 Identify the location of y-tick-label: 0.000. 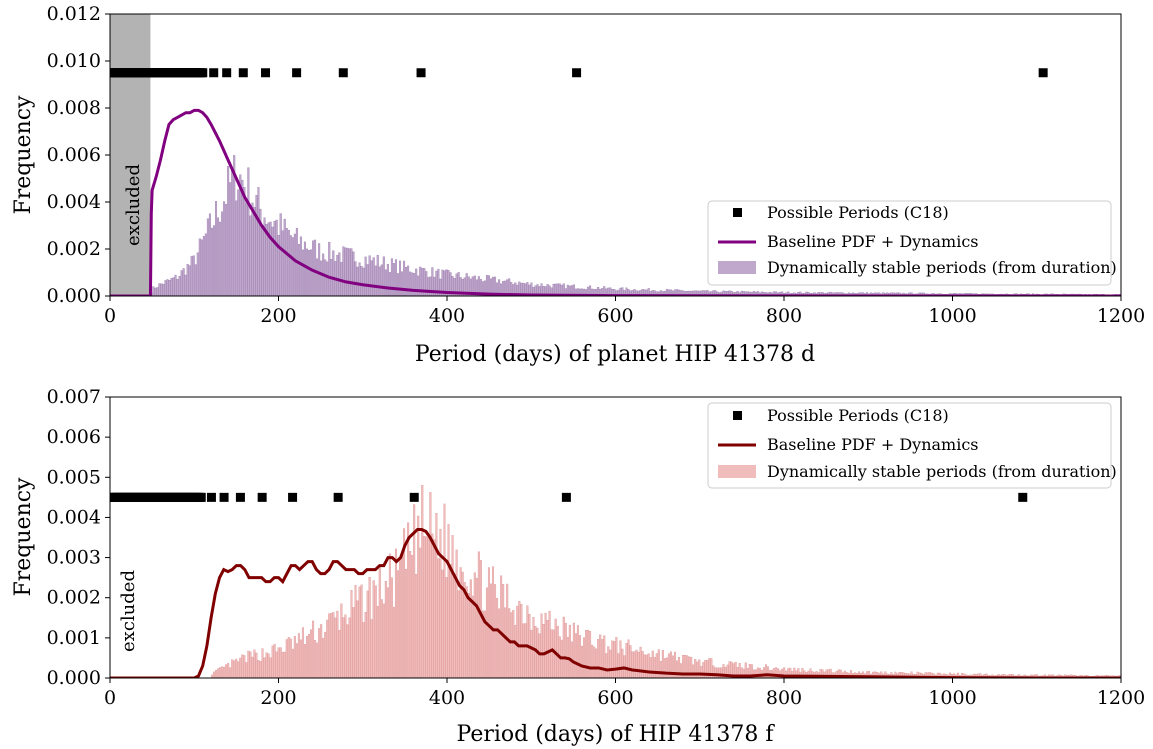
(74, 678).